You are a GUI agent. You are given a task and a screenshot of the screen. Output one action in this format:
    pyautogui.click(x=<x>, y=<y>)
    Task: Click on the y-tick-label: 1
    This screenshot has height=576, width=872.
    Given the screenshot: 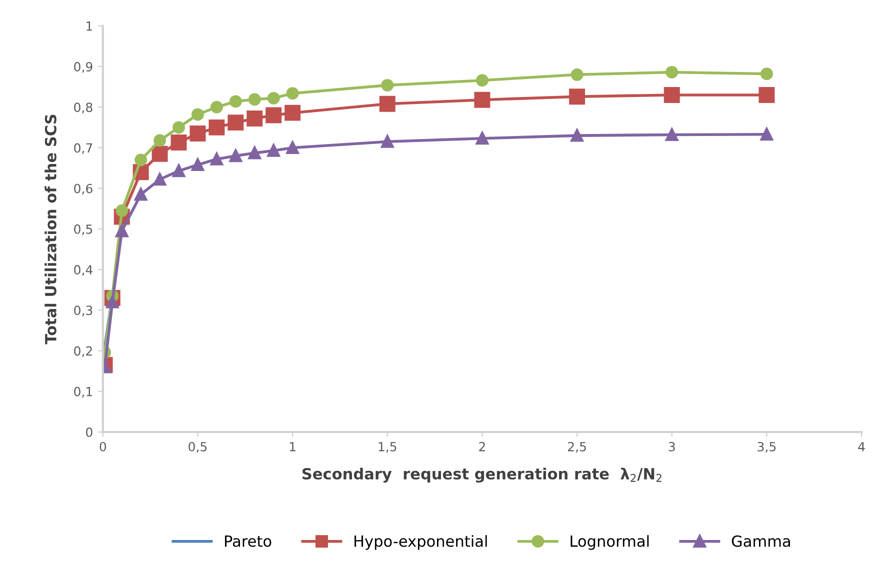 What is the action you would take?
    pyautogui.click(x=89, y=26)
    